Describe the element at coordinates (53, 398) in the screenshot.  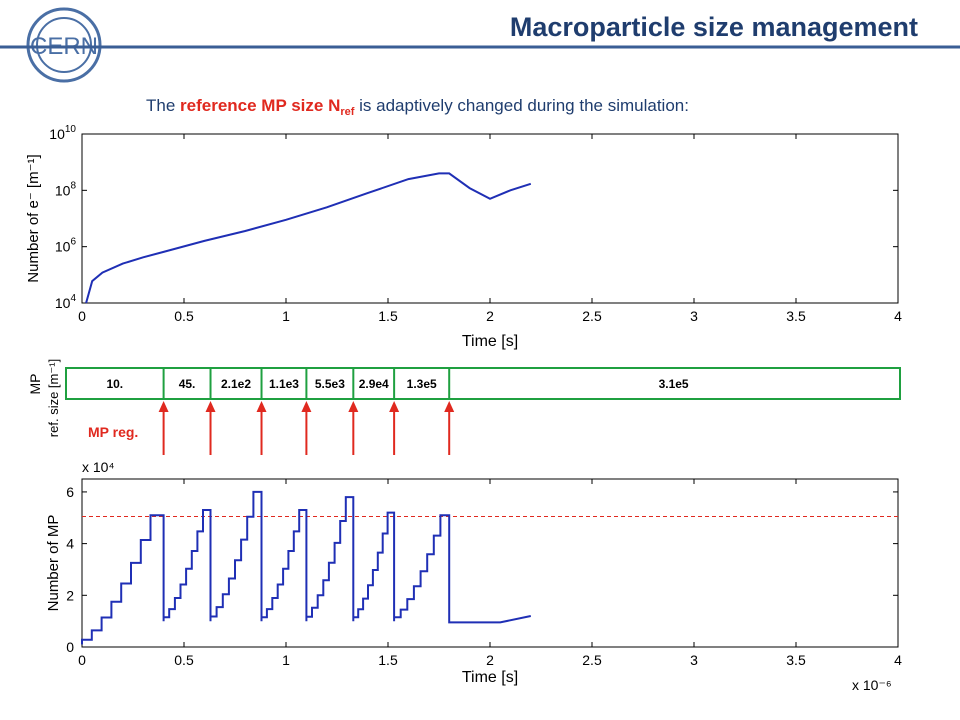
I see `band-y-axis-label-2: ref. size [m⁻¹]` at that location.